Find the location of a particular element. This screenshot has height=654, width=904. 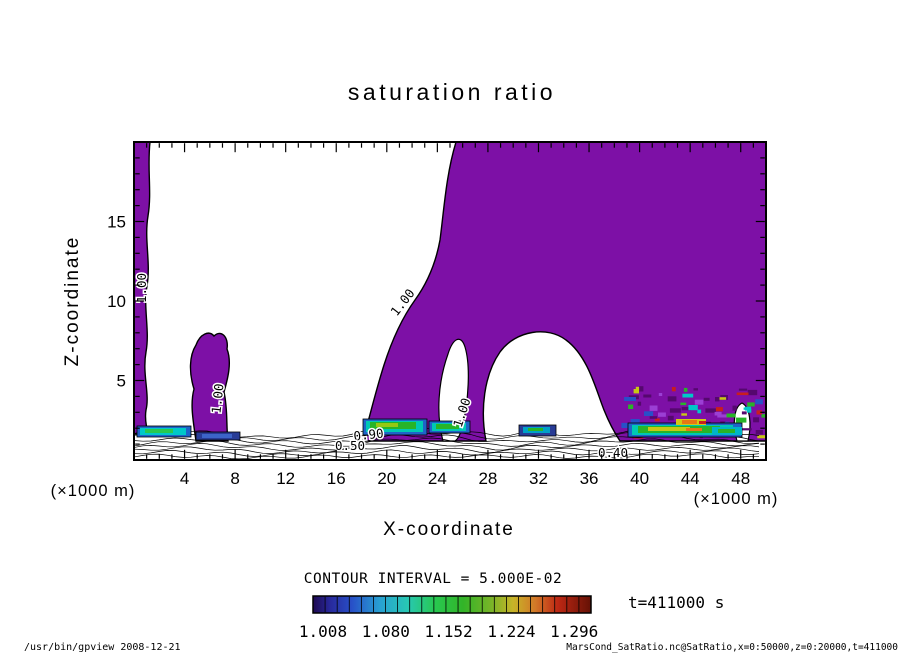

x-axis-unit-label: (×1000 m) is located at coordinates (736, 499).